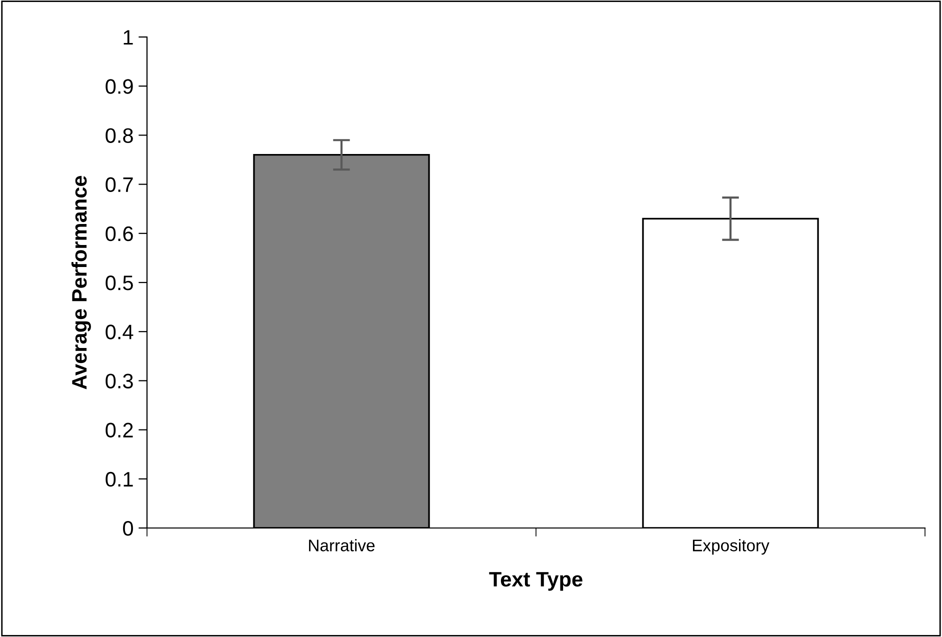 This screenshot has height=637, width=942. What do you see at coordinates (119, 381) in the screenshot?
I see `y-tick-label: 0.3` at bounding box center [119, 381].